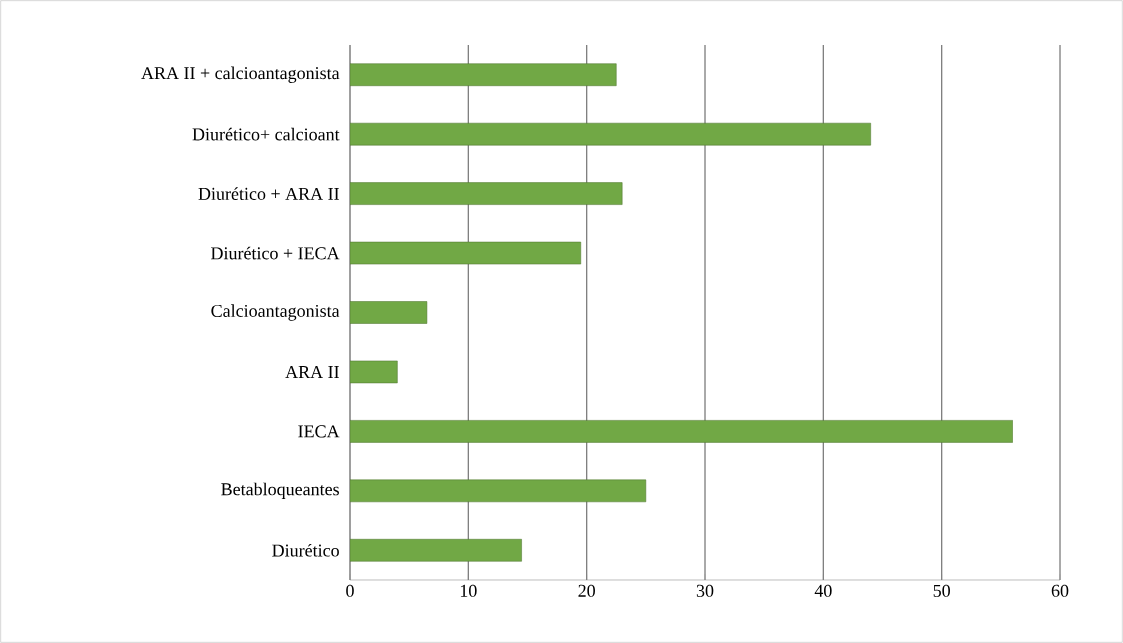 Image resolution: width=1123 pixels, height=643 pixels. What do you see at coordinates (586, 590) in the screenshot?
I see `x-tick-label: 20` at bounding box center [586, 590].